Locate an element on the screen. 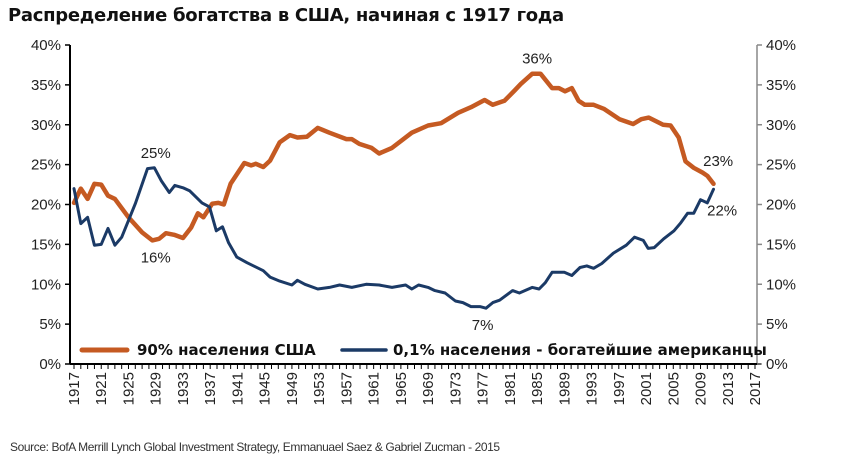  x-tick-label: 1969 is located at coordinates (428, 388).